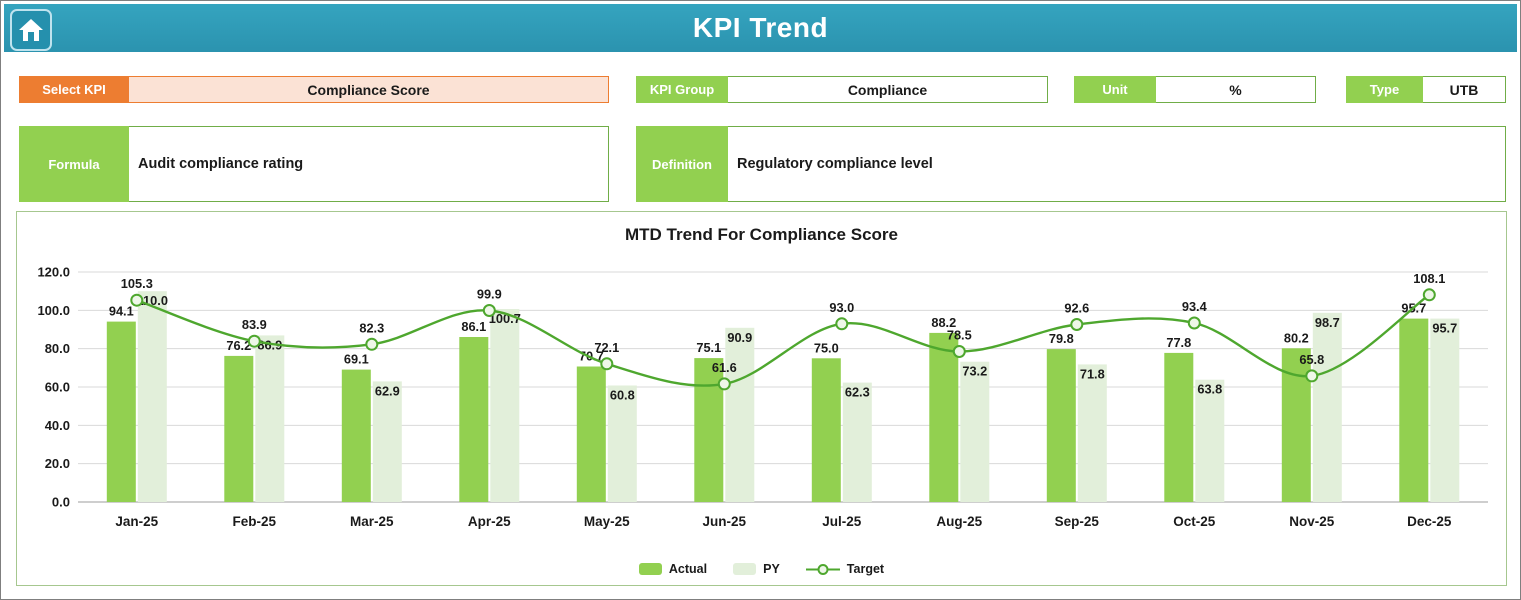 The width and height of the screenshot is (1521, 600). Describe the element at coordinates (1312, 521) in the screenshot. I see `x-axis-label: Nov-25` at that location.